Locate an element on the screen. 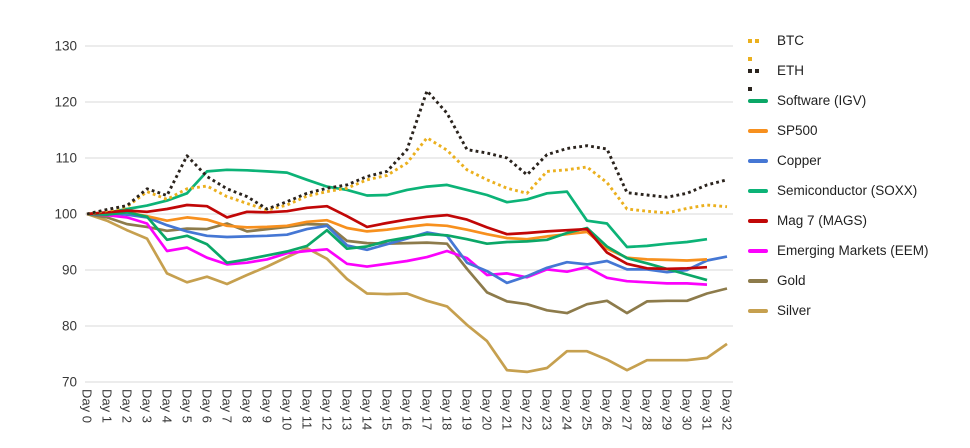 This screenshot has width=970, height=448. legend-item-eth: ETH is located at coordinates (838, 73).